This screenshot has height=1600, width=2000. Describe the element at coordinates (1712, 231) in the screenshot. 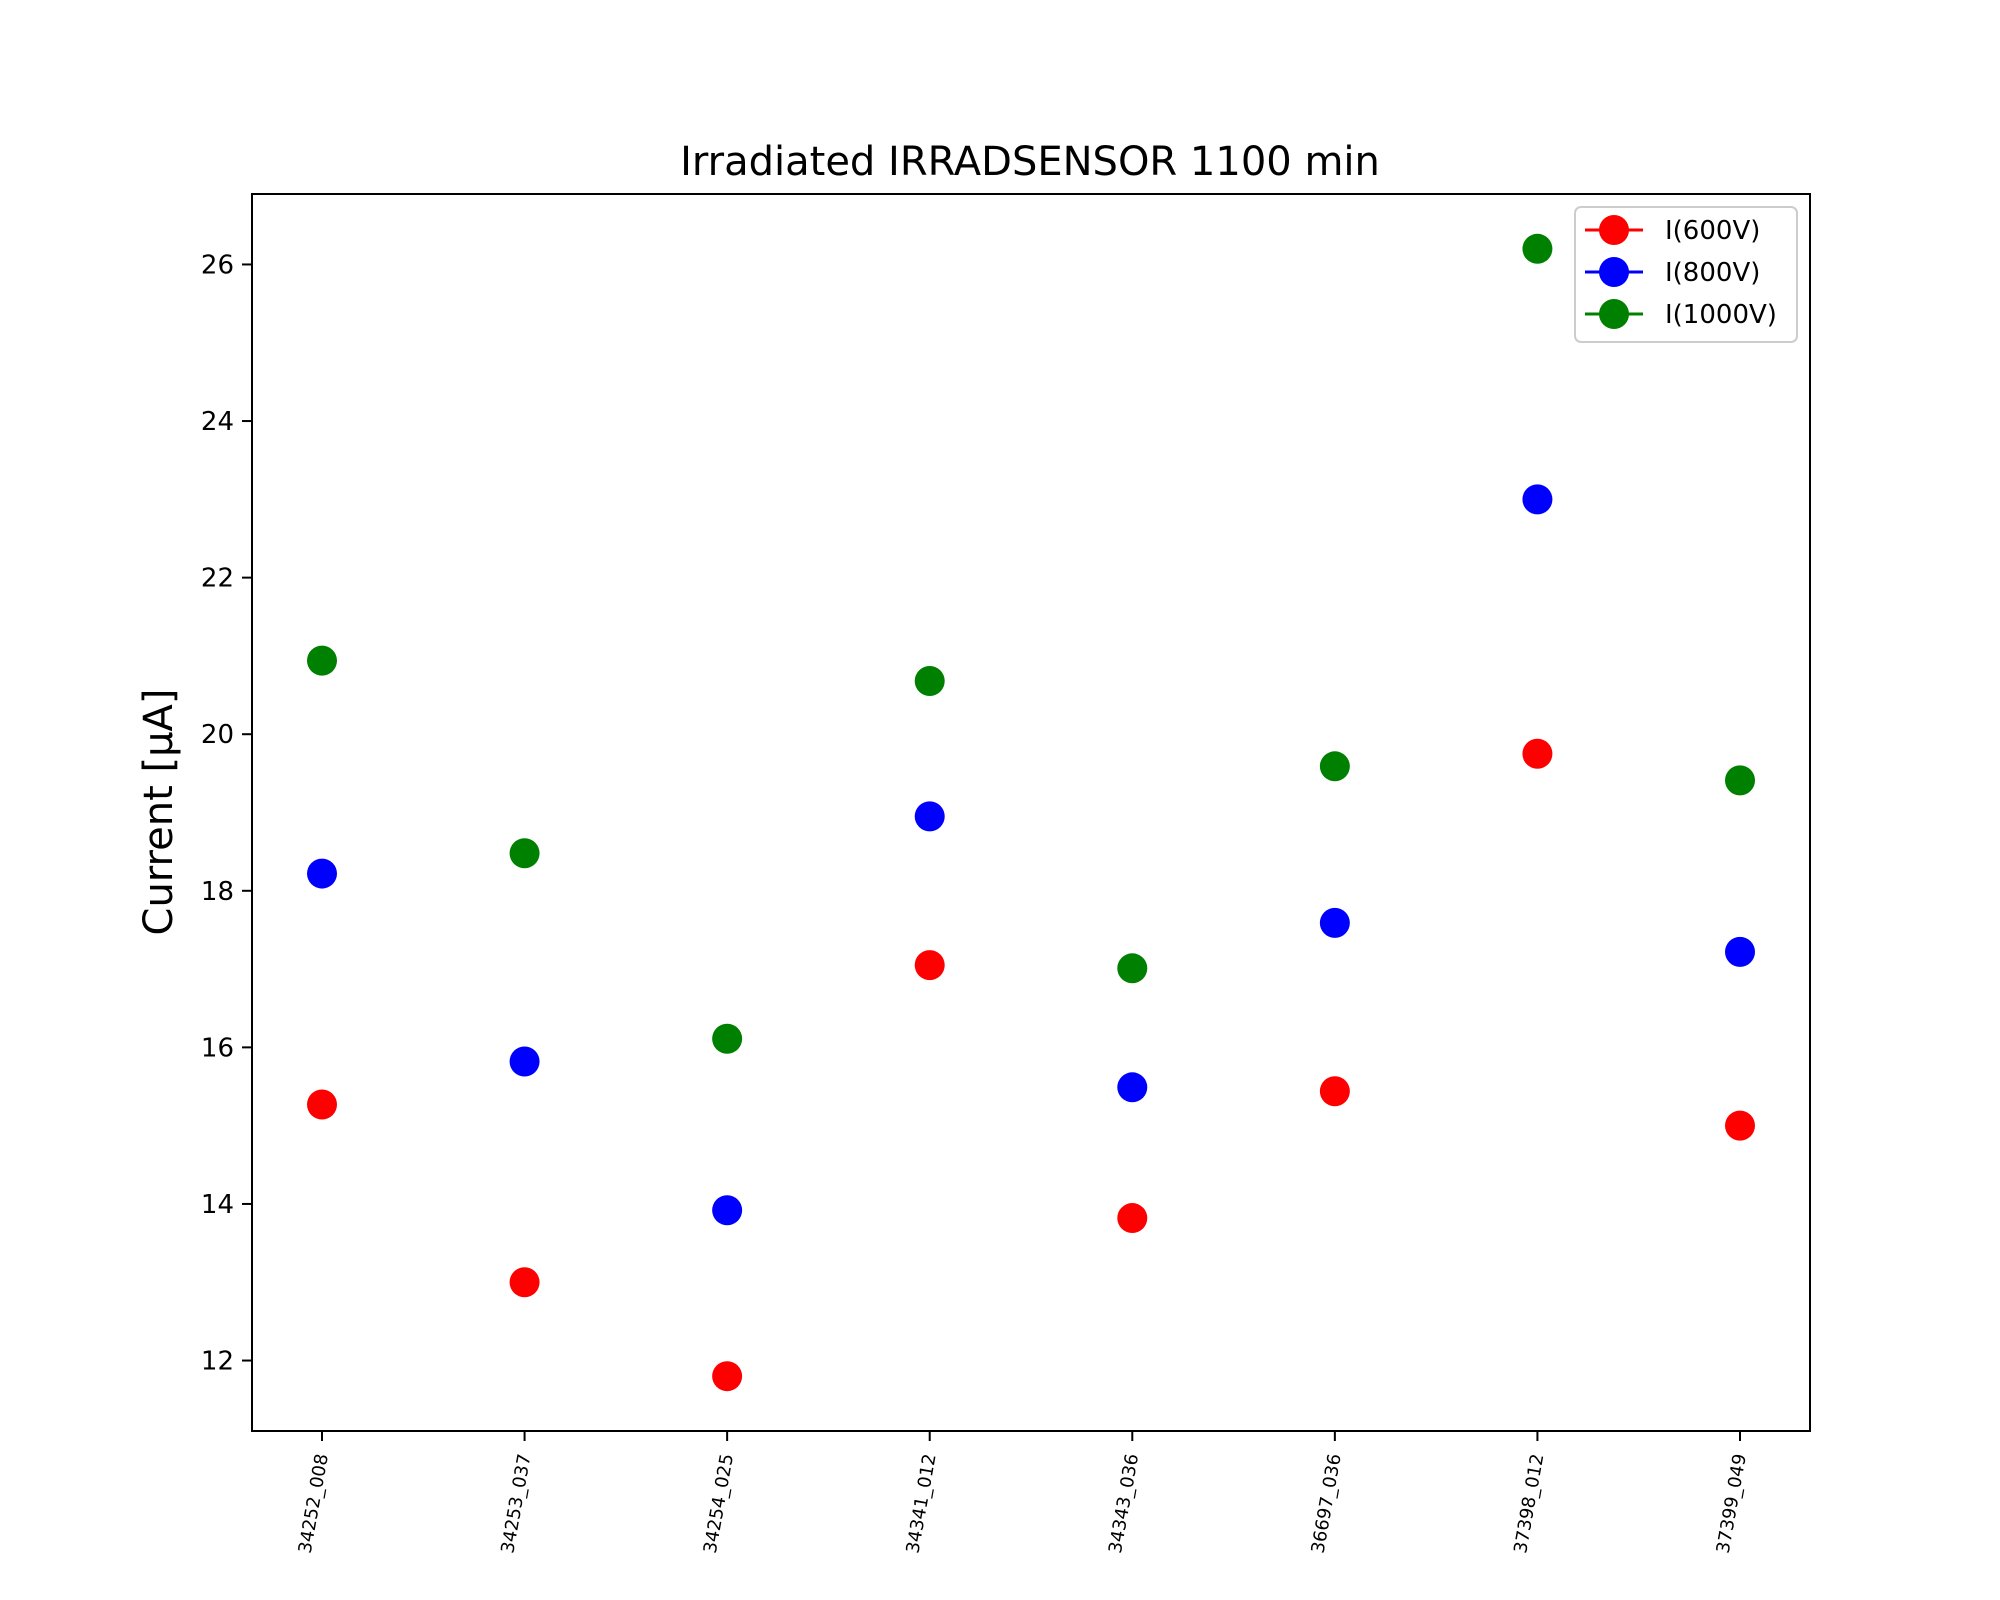

I see `legend-label: I(600V)` at that location.